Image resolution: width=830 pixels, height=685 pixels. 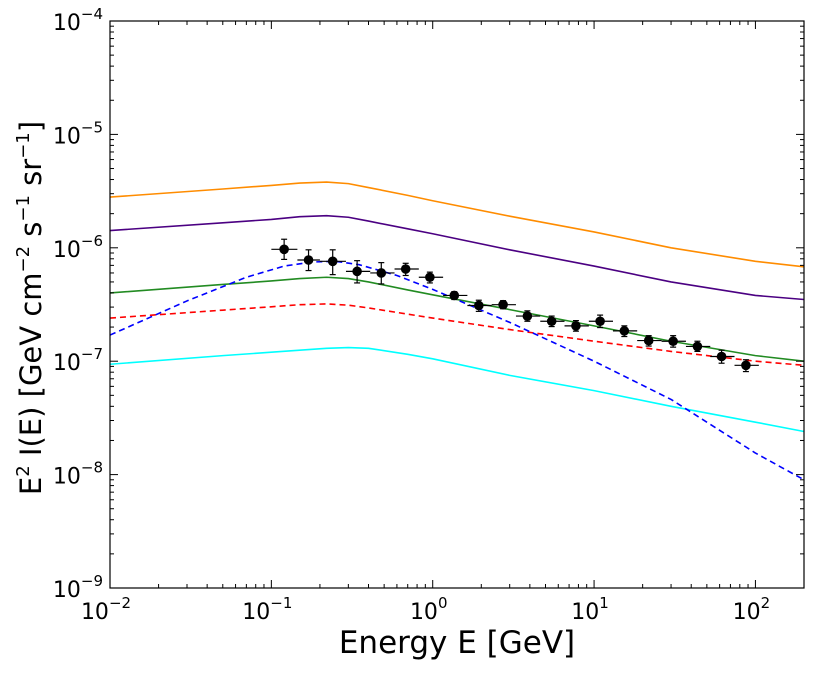 I want to click on data-points-layer, so click(x=515, y=305).